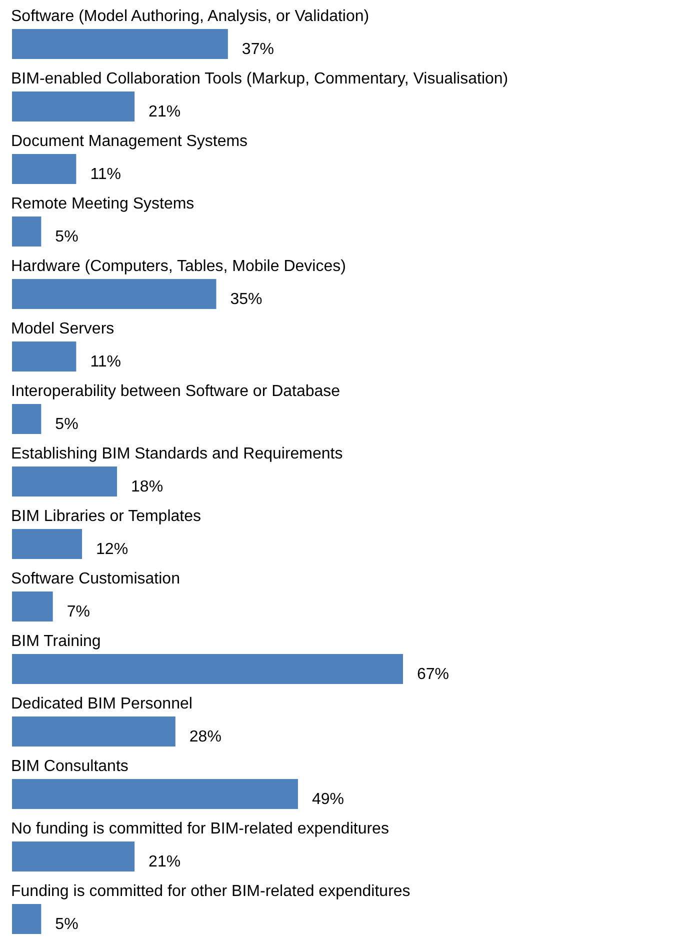  Describe the element at coordinates (210, 891) in the screenshot. I see `y-tick-label: Funding is committed for other BIM-related expenditures` at that location.